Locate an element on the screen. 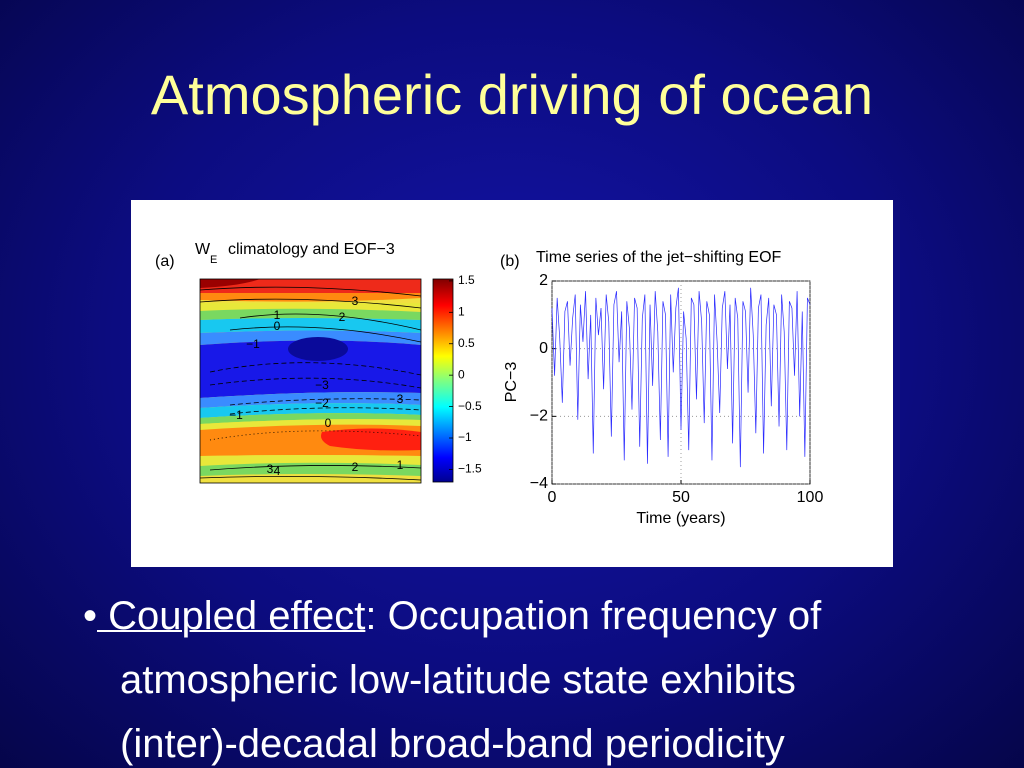  bullet-text: (inter)-decadal broad-band periodicity is located at coordinates (452, 744).